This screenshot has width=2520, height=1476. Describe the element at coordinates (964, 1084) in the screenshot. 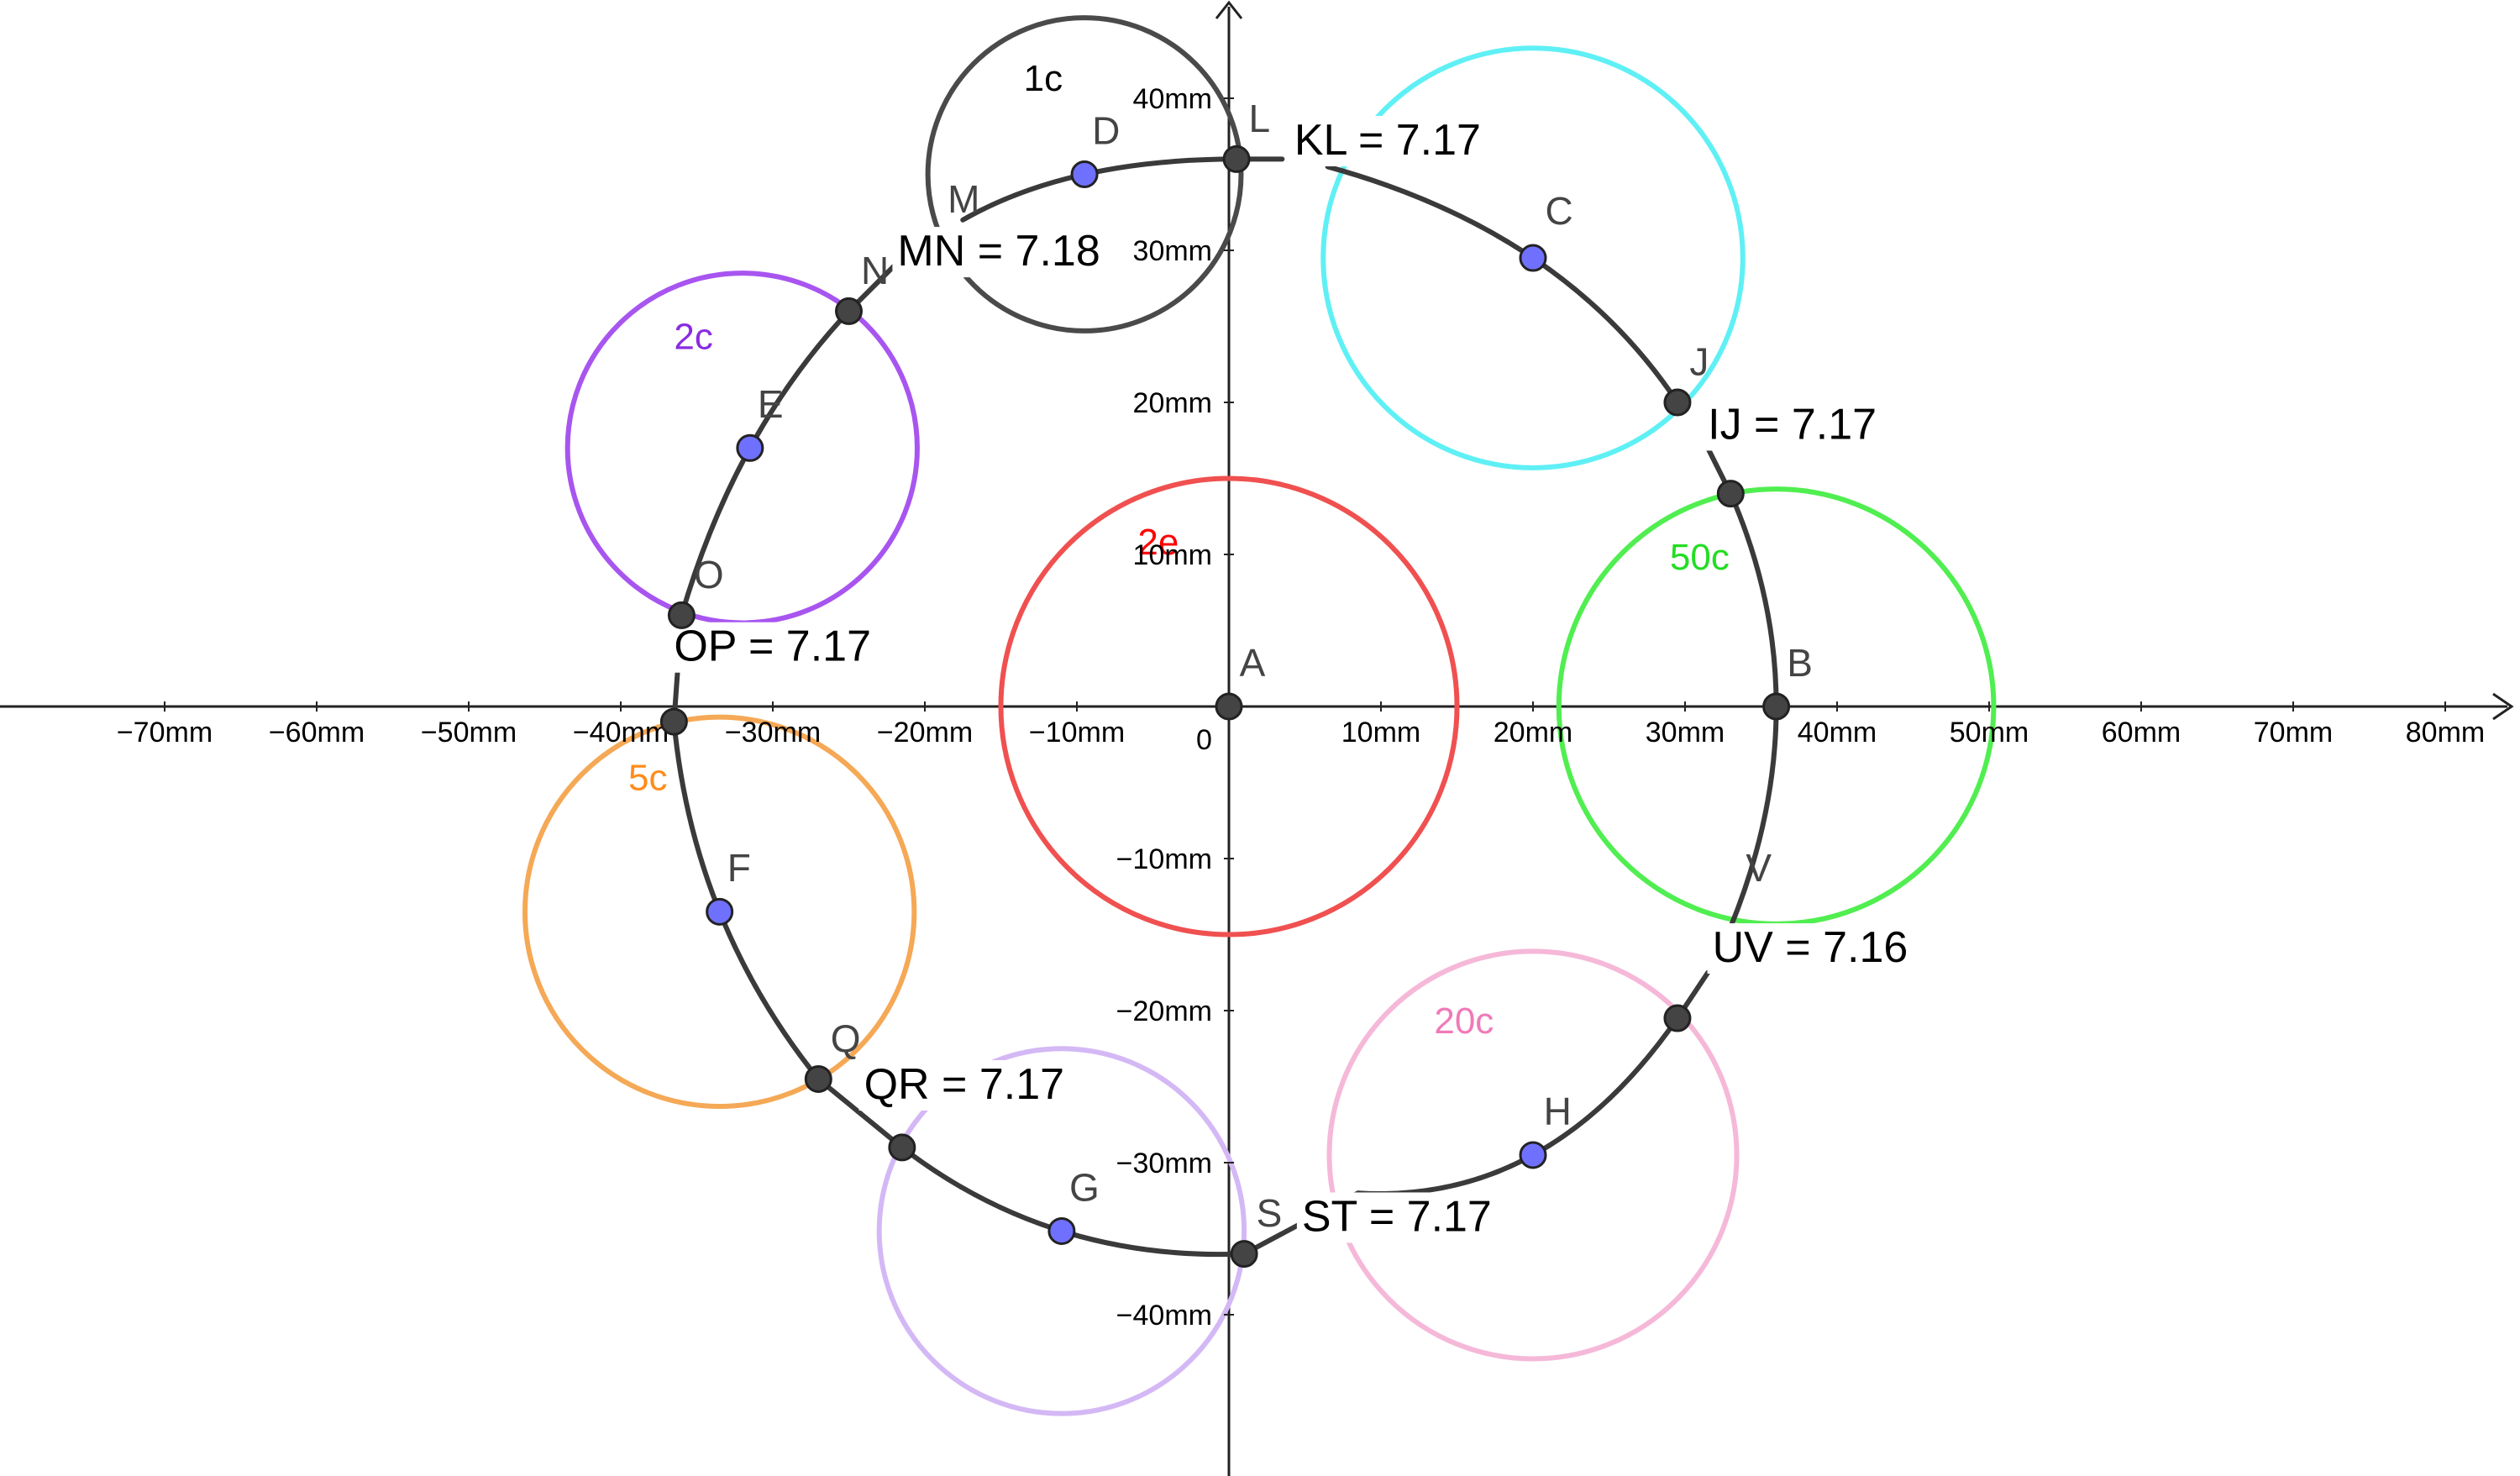

I see `measurement-text: QR = 7.17` at that location.